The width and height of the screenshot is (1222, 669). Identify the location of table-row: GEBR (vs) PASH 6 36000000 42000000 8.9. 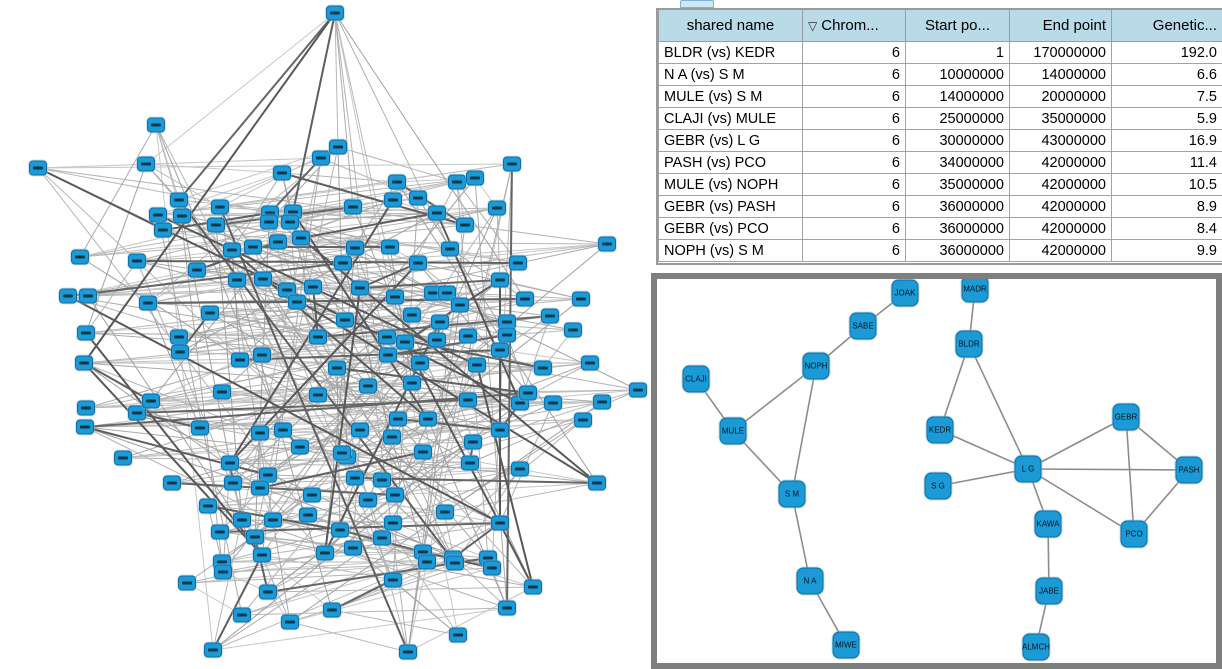
(940, 206).